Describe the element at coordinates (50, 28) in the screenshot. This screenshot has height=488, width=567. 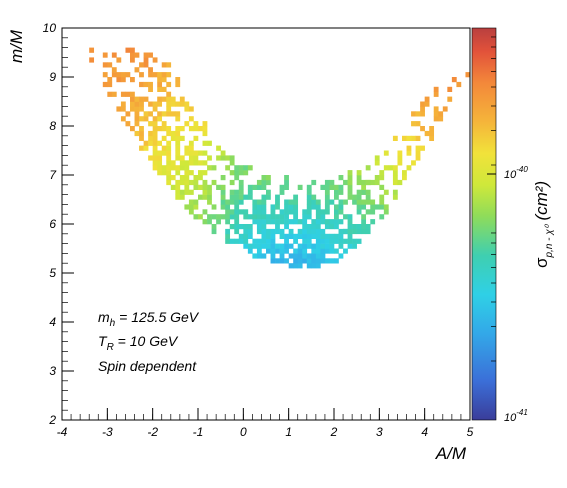
I see `y-tick-label: 10` at that location.